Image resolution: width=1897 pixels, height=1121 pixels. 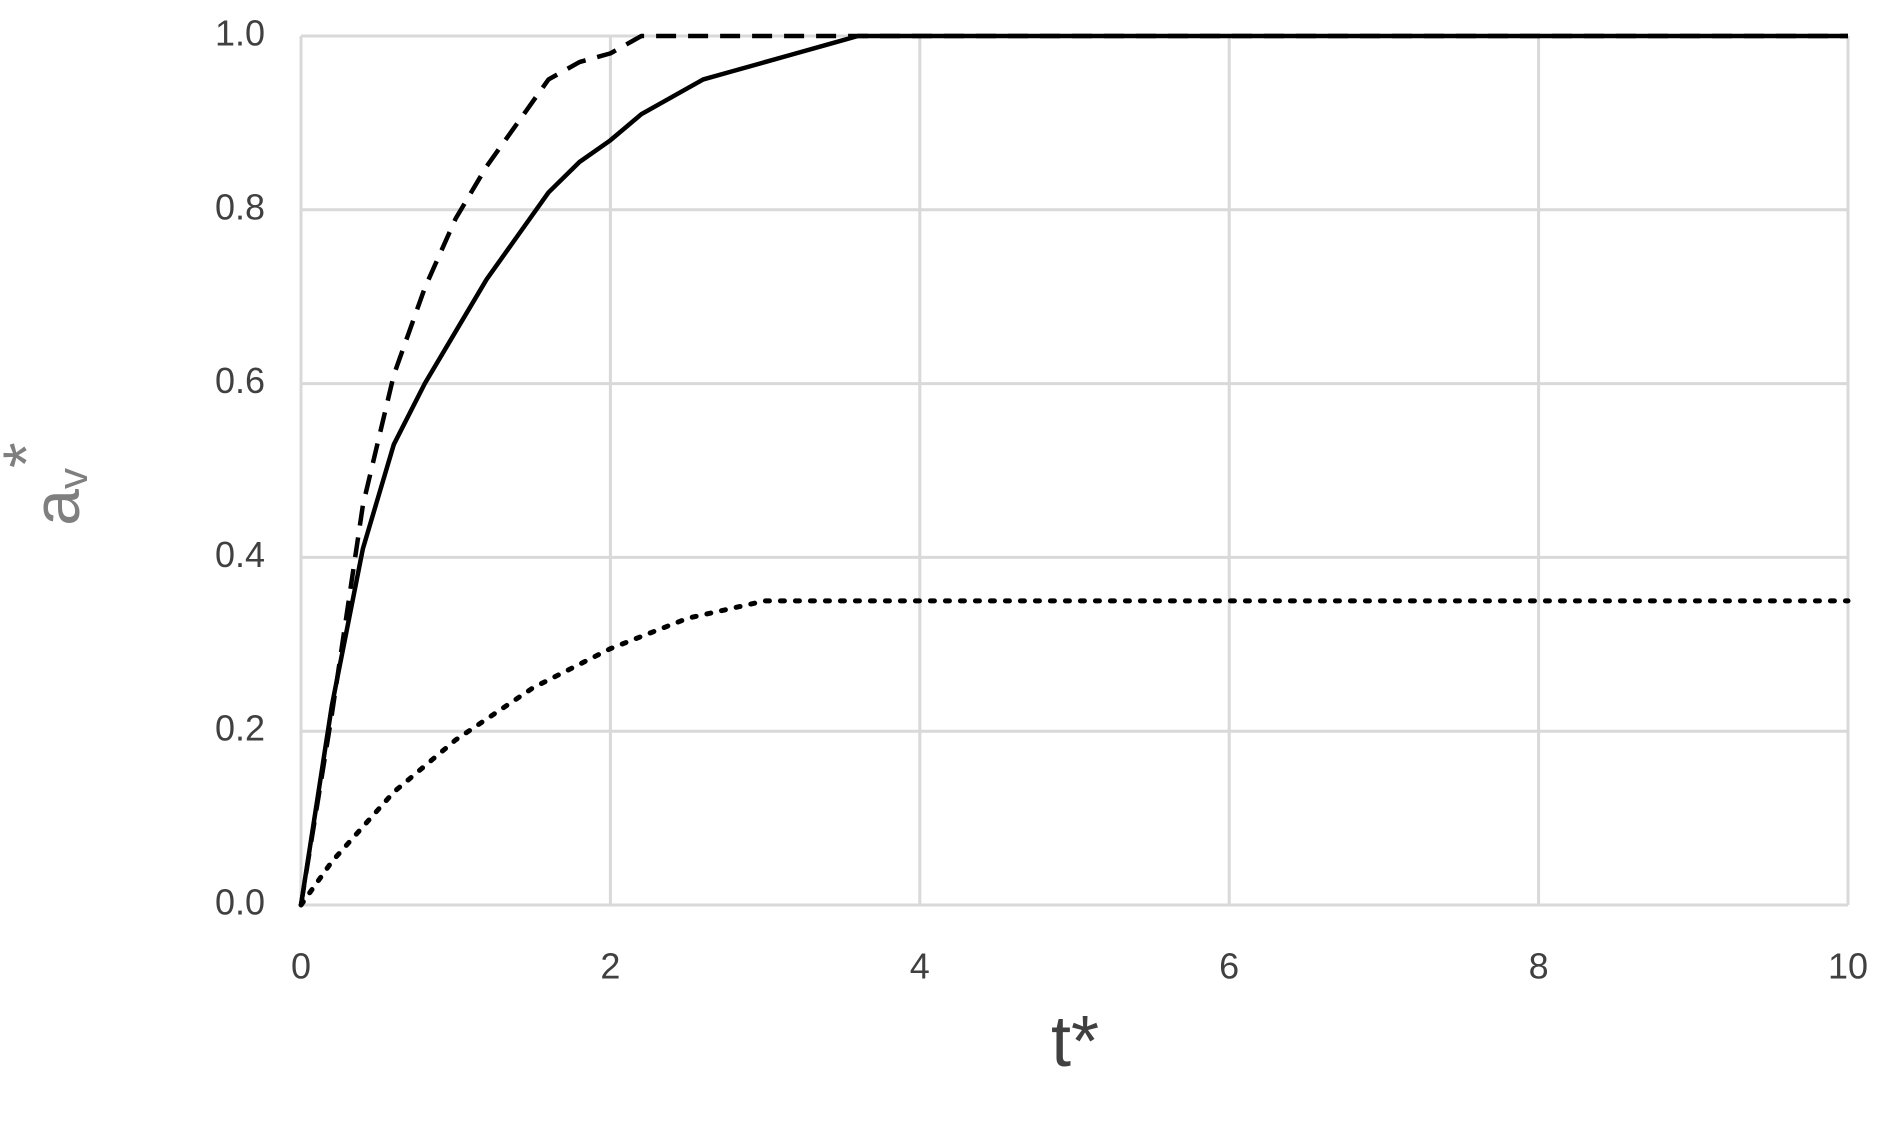 I want to click on y-label-sup: *, so click(x=31, y=455).